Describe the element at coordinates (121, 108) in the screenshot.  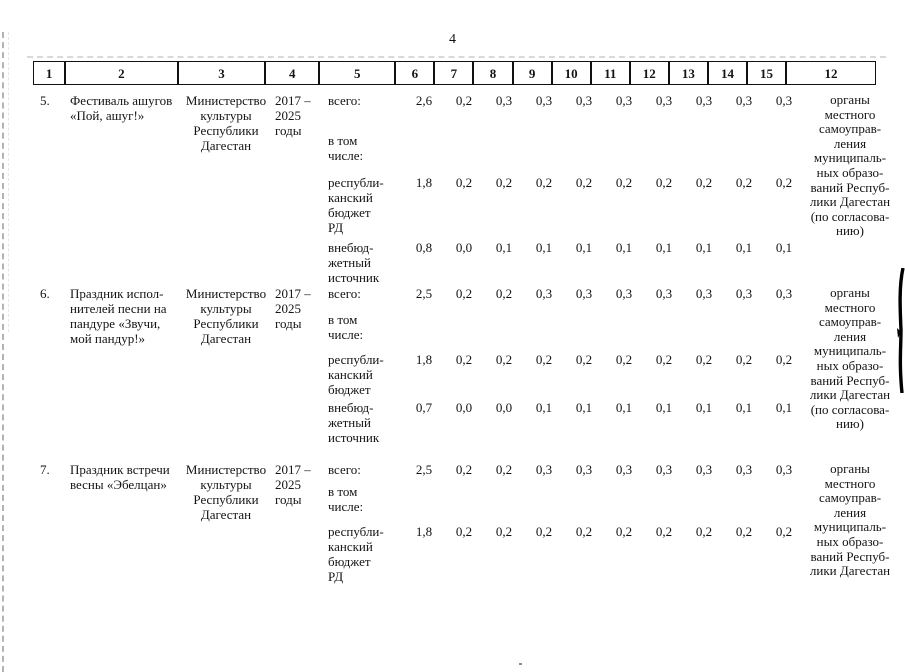
I see `event-name: Фестиваль ашугов «Пой, ашуг!»` at that location.